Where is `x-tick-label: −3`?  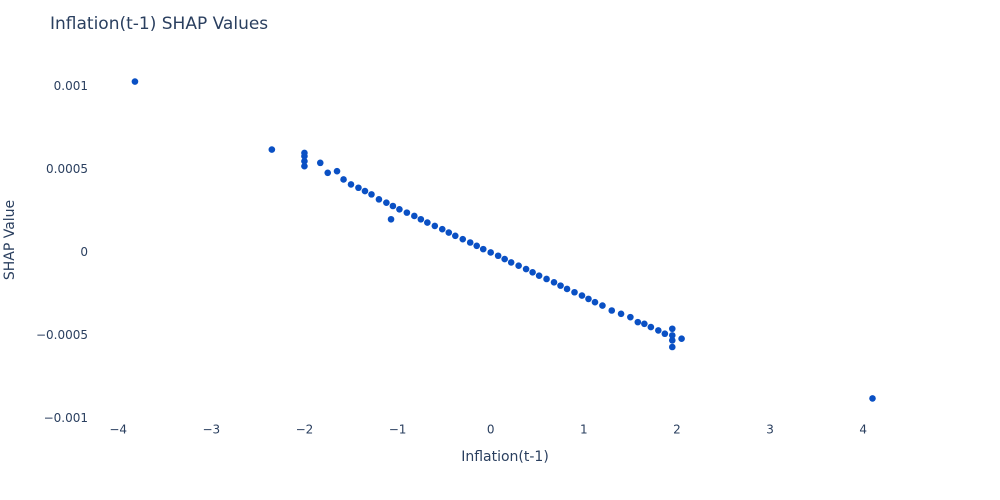
x-tick-label: −3 is located at coordinates (211, 430).